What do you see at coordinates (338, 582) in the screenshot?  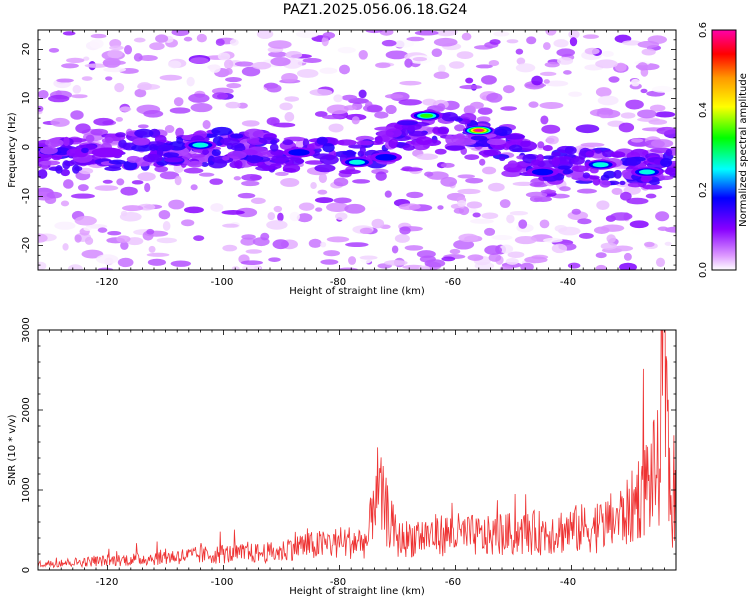 I see `snr-xtick: -80` at bounding box center [338, 582].